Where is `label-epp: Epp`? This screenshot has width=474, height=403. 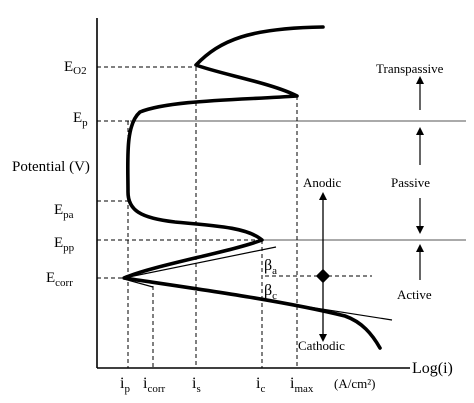 label-epp: Epp is located at coordinates (64, 244).